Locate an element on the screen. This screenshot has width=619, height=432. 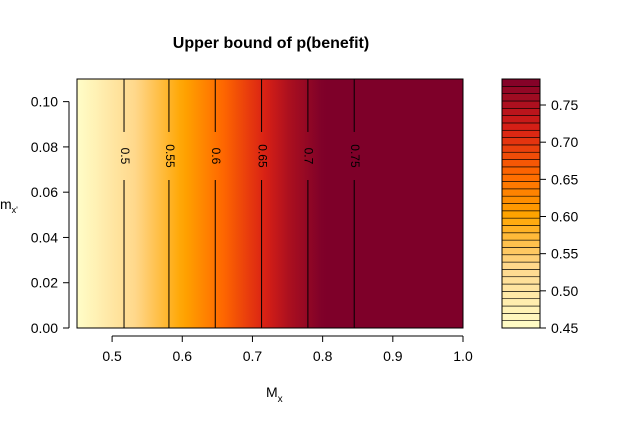
x-axis-label: Mx is located at coordinates (274, 394).